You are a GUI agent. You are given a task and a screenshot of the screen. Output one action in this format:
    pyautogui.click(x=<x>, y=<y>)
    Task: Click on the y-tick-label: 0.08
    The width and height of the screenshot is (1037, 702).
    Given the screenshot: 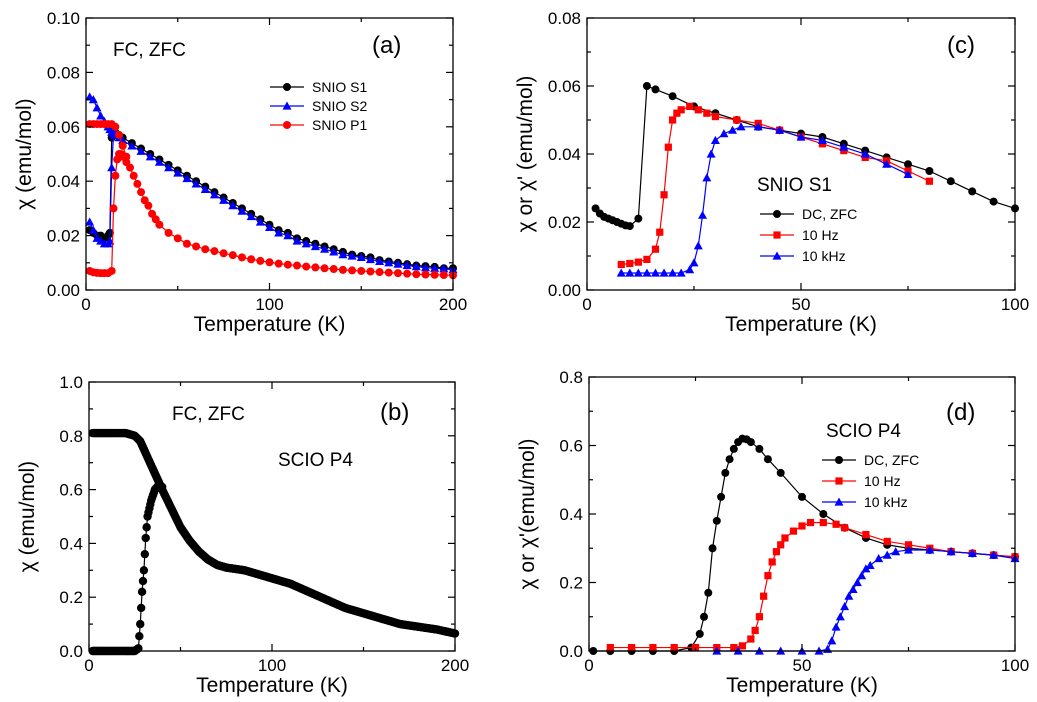 What is the action you would take?
    pyautogui.click(x=63, y=72)
    